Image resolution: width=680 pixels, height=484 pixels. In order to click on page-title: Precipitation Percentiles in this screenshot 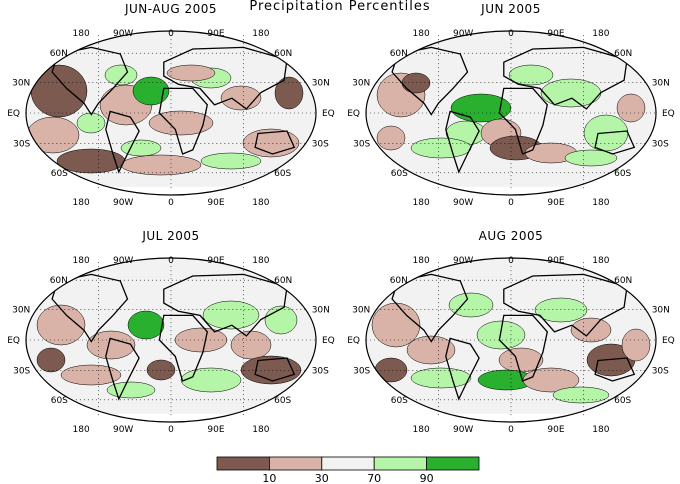, I will do `click(340, 7)`.